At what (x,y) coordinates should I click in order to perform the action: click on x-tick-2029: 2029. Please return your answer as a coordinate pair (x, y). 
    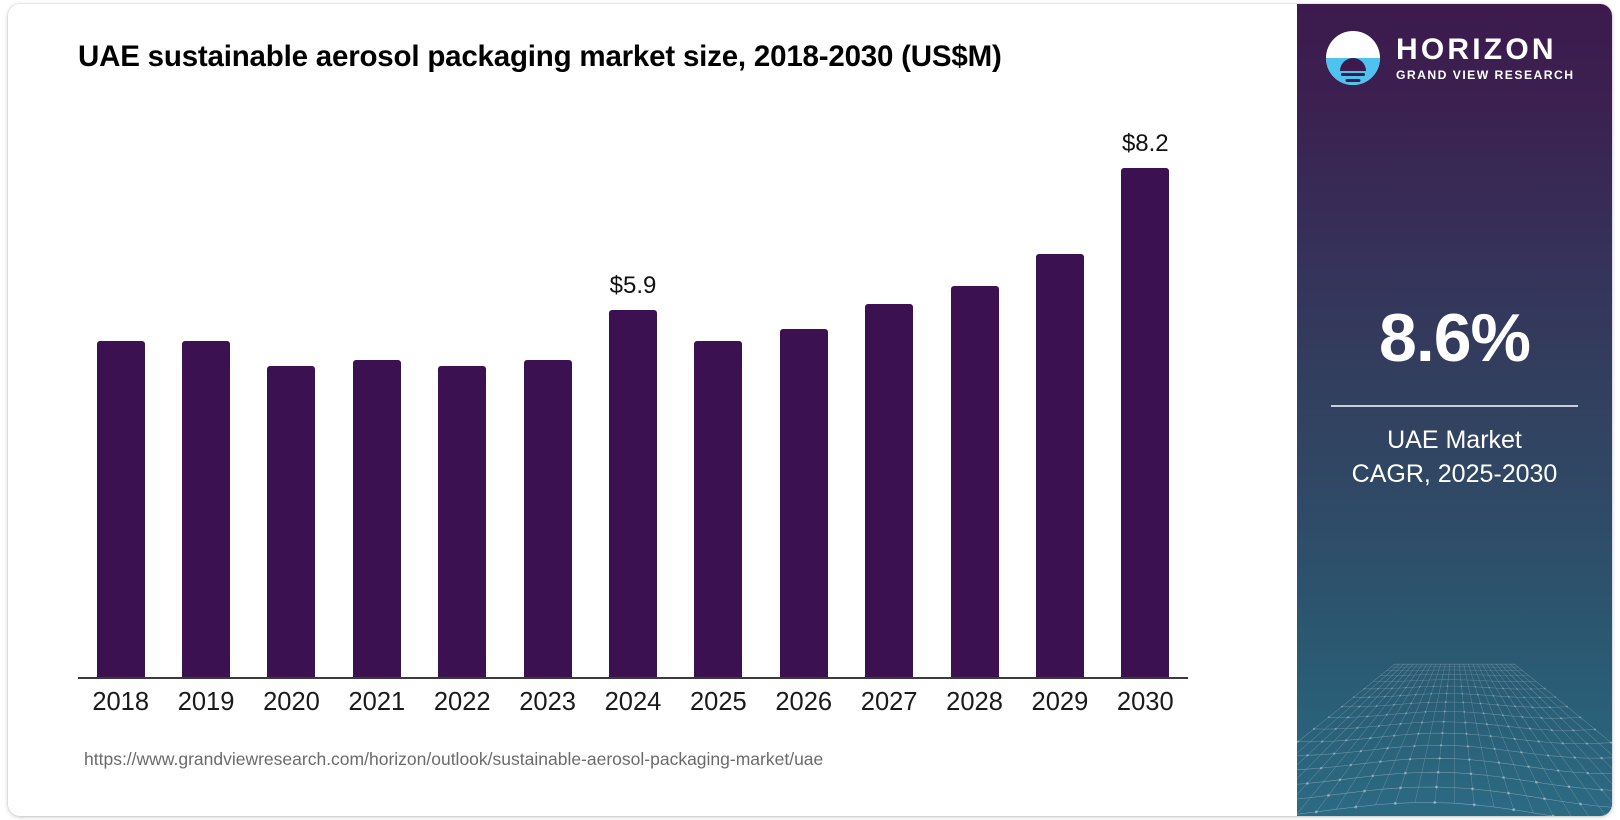
    Looking at the image, I should click on (1060, 702).